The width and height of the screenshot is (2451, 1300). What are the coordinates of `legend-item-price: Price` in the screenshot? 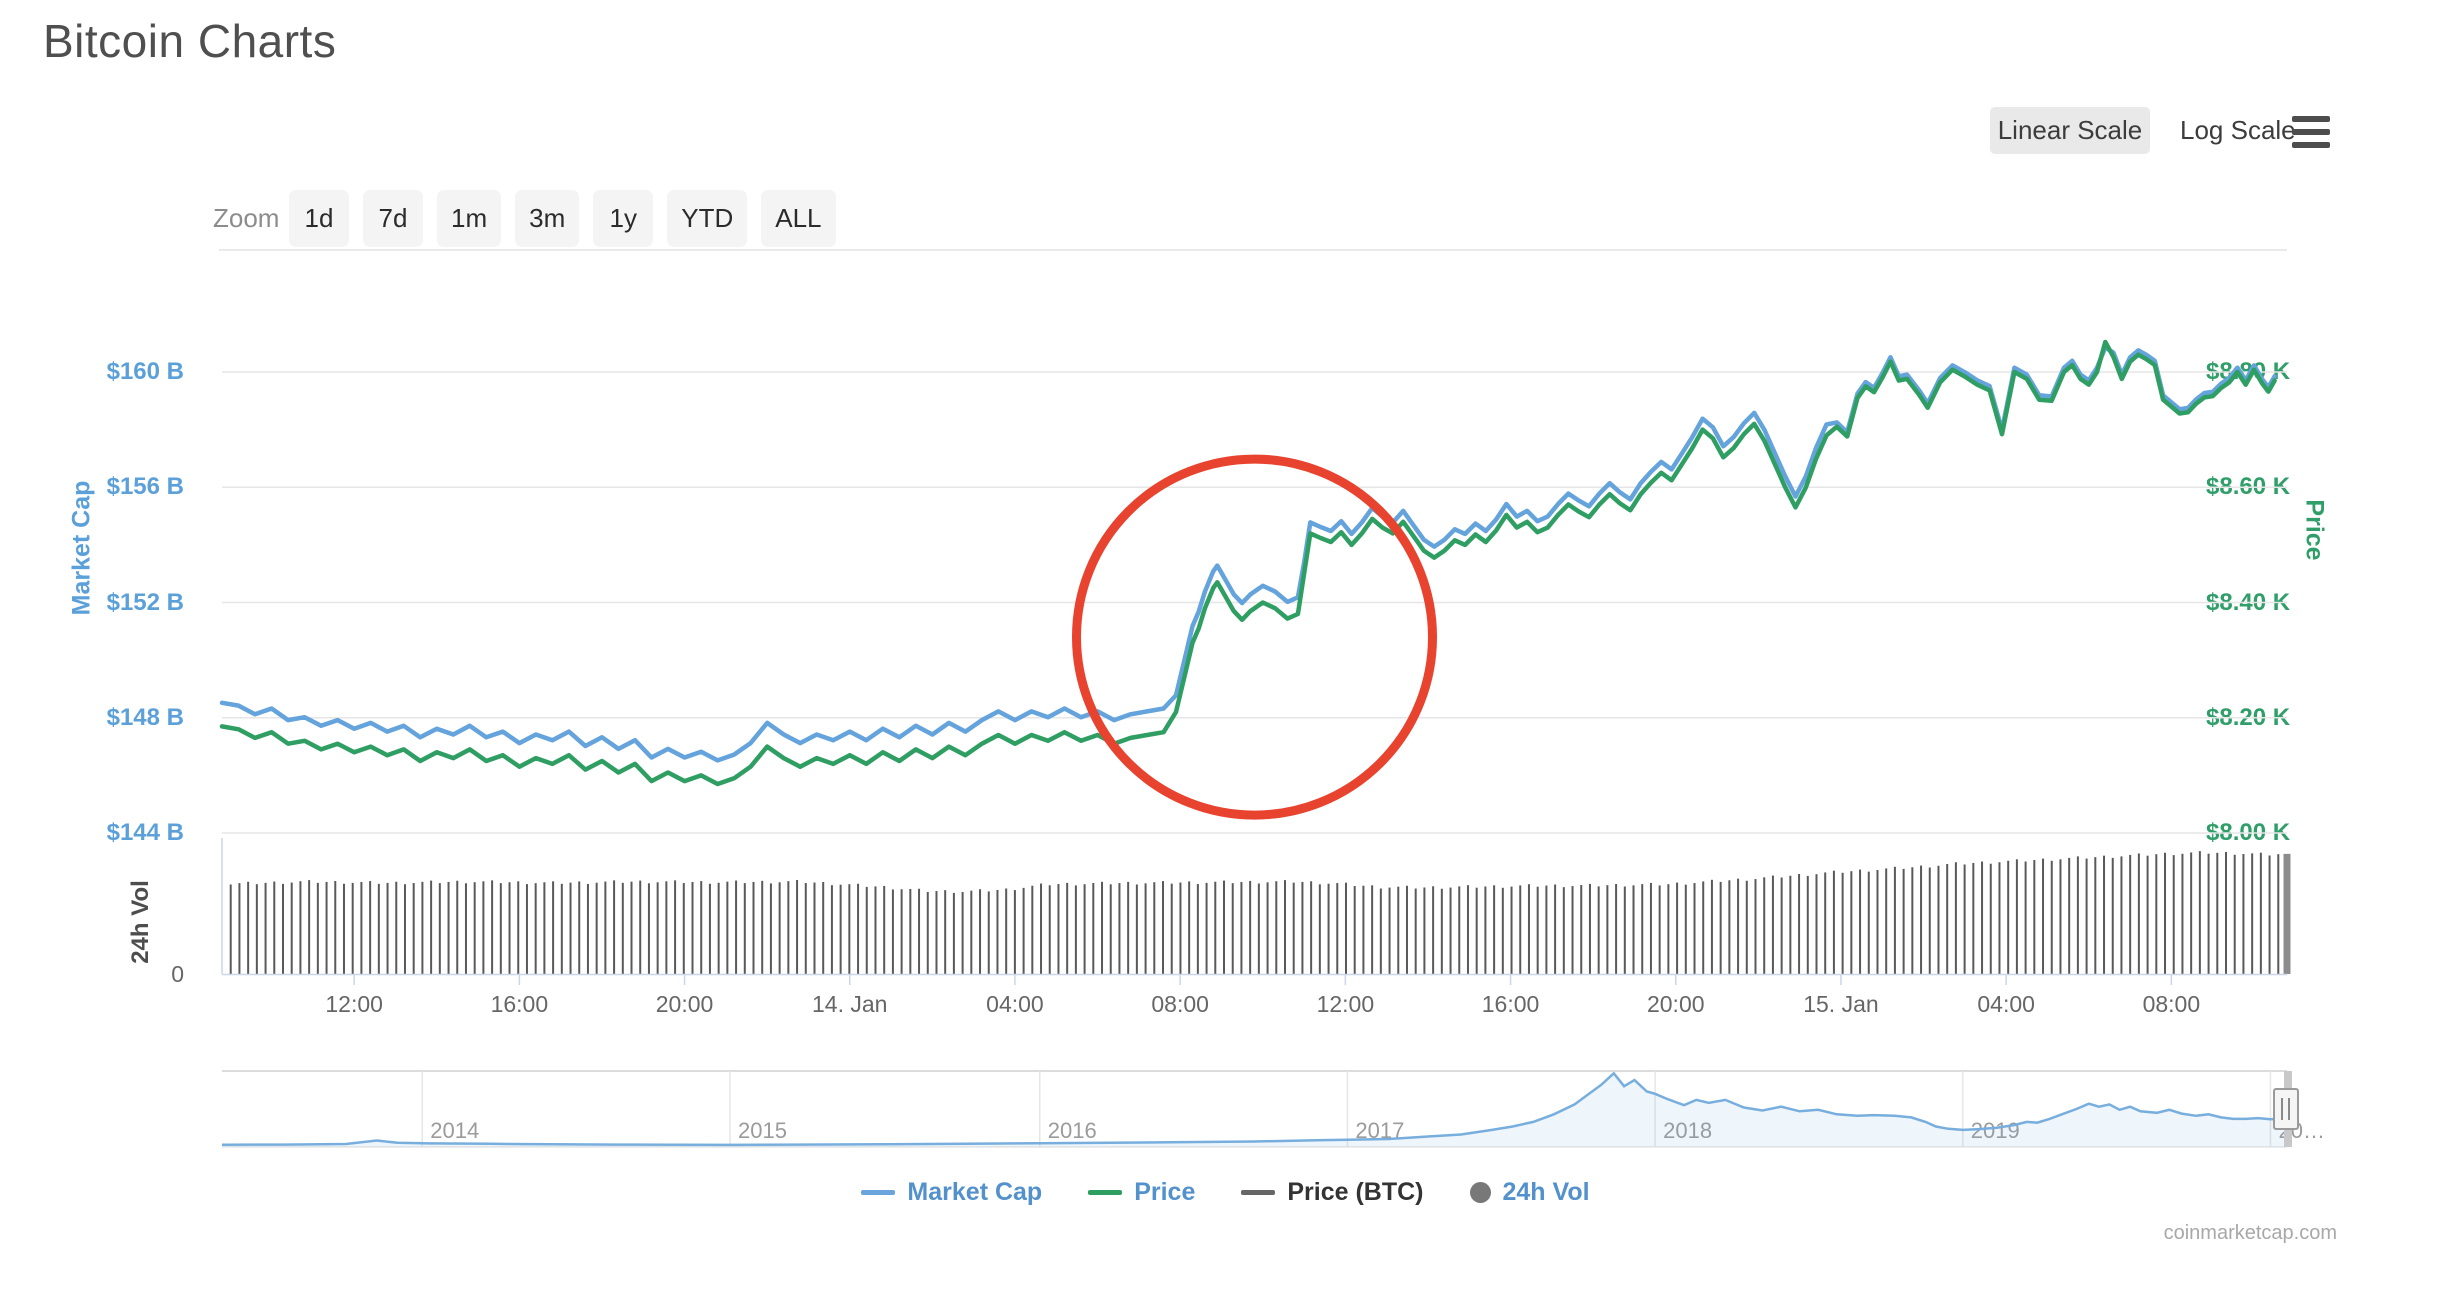 It's located at (1141, 1192).